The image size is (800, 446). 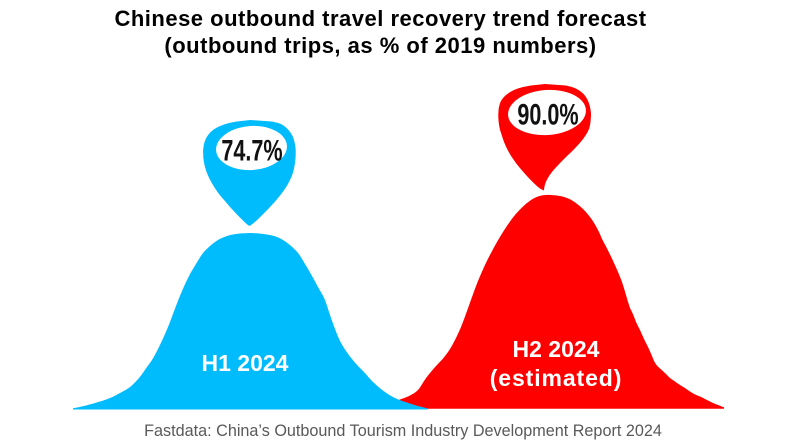 What do you see at coordinates (547, 114) in the screenshot?
I see `svg-text: 90.0%` at bounding box center [547, 114].